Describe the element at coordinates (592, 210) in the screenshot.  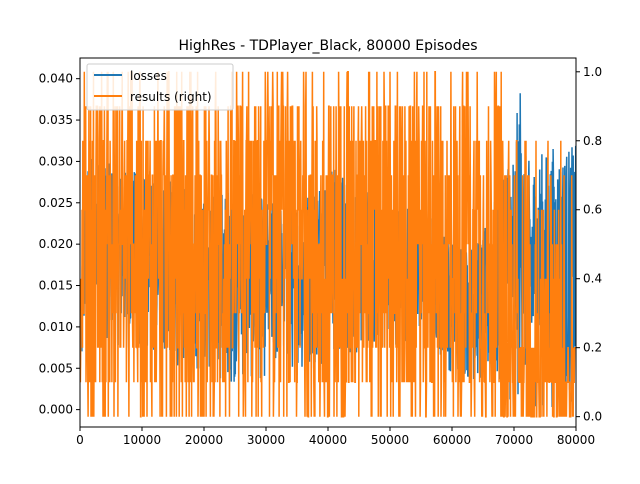
I see `y-right-tick-label: 0.6` at that location.